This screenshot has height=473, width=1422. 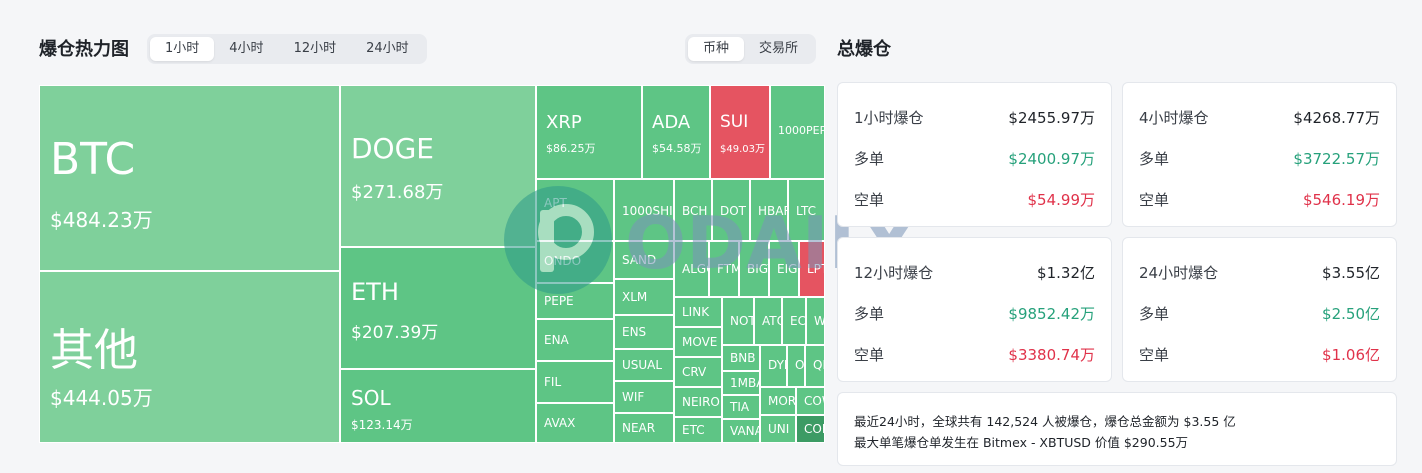 I want to click on long-value: $2.50亿, so click(x=1351, y=313).